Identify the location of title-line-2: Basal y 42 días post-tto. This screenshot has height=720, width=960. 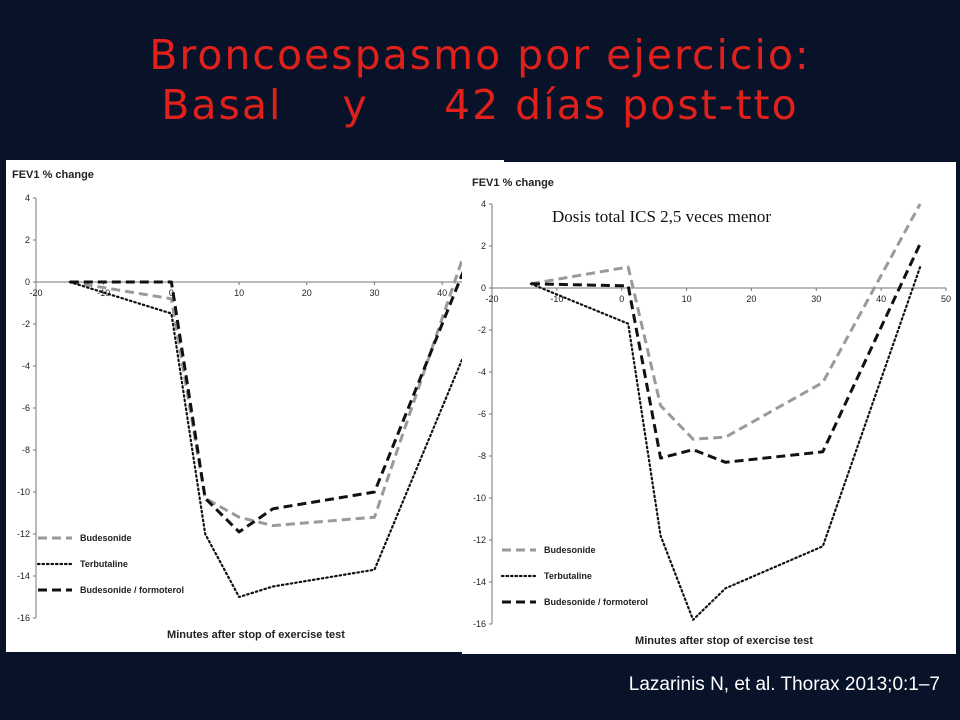
(480, 105).